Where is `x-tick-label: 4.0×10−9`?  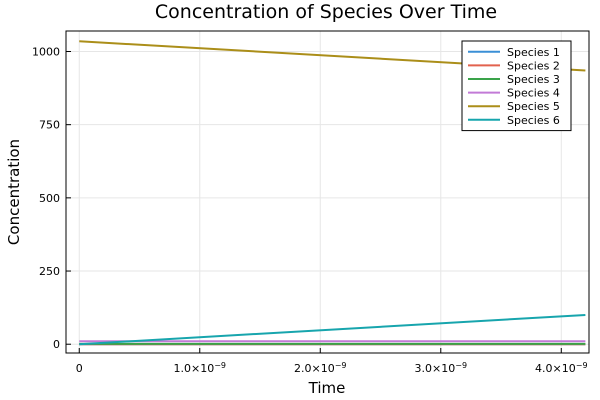 x-tick-label: 4.0×10−9 is located at coordinates (561, 368).